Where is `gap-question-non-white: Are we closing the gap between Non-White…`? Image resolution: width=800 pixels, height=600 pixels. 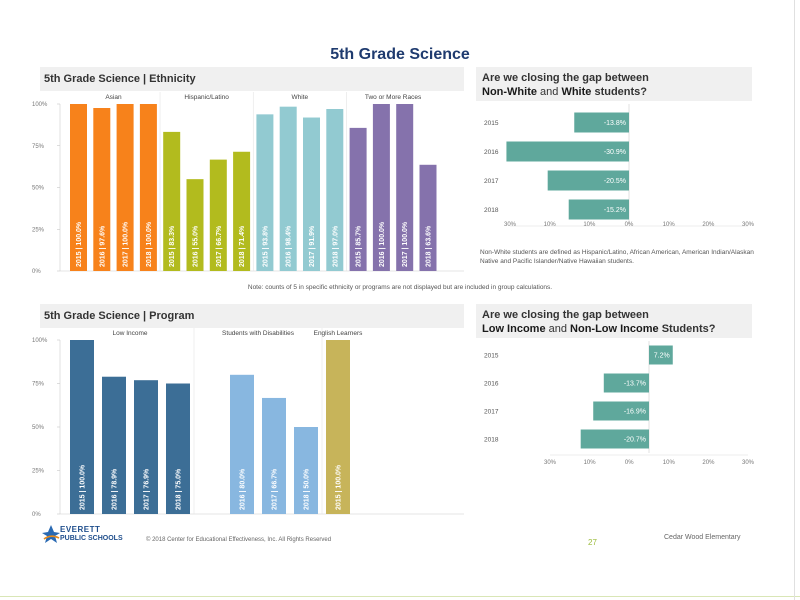 gap-question-non-white: Are we closing the gap between Non-White… is located at coordinates (614, 84).